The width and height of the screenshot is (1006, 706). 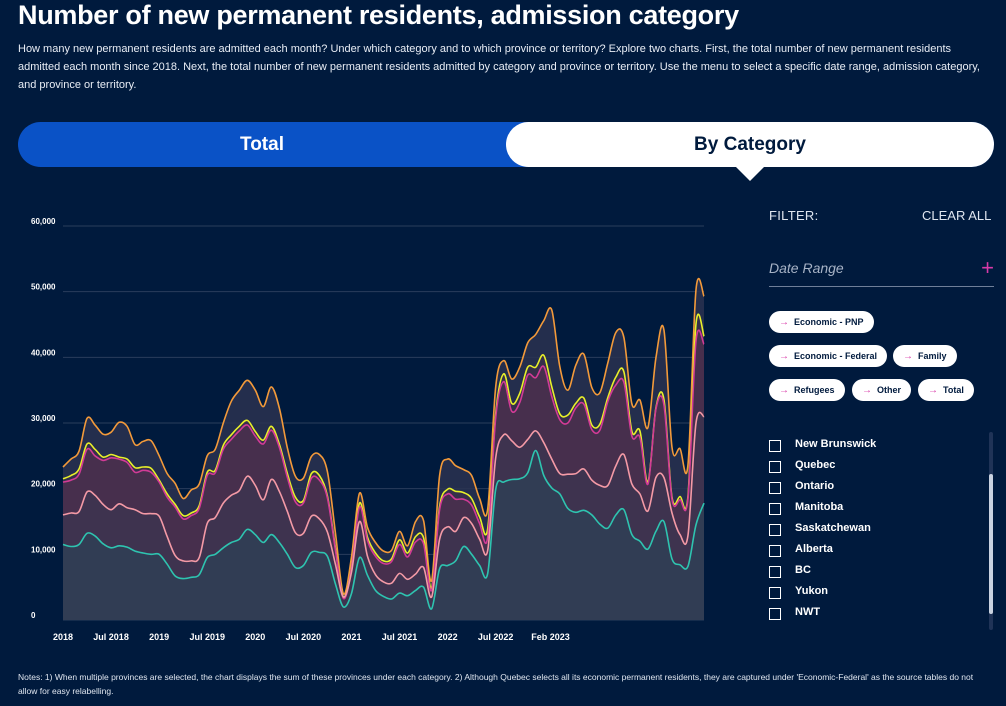 I want to click on y-tick-label: 50,000, so click(x=43, y=287).